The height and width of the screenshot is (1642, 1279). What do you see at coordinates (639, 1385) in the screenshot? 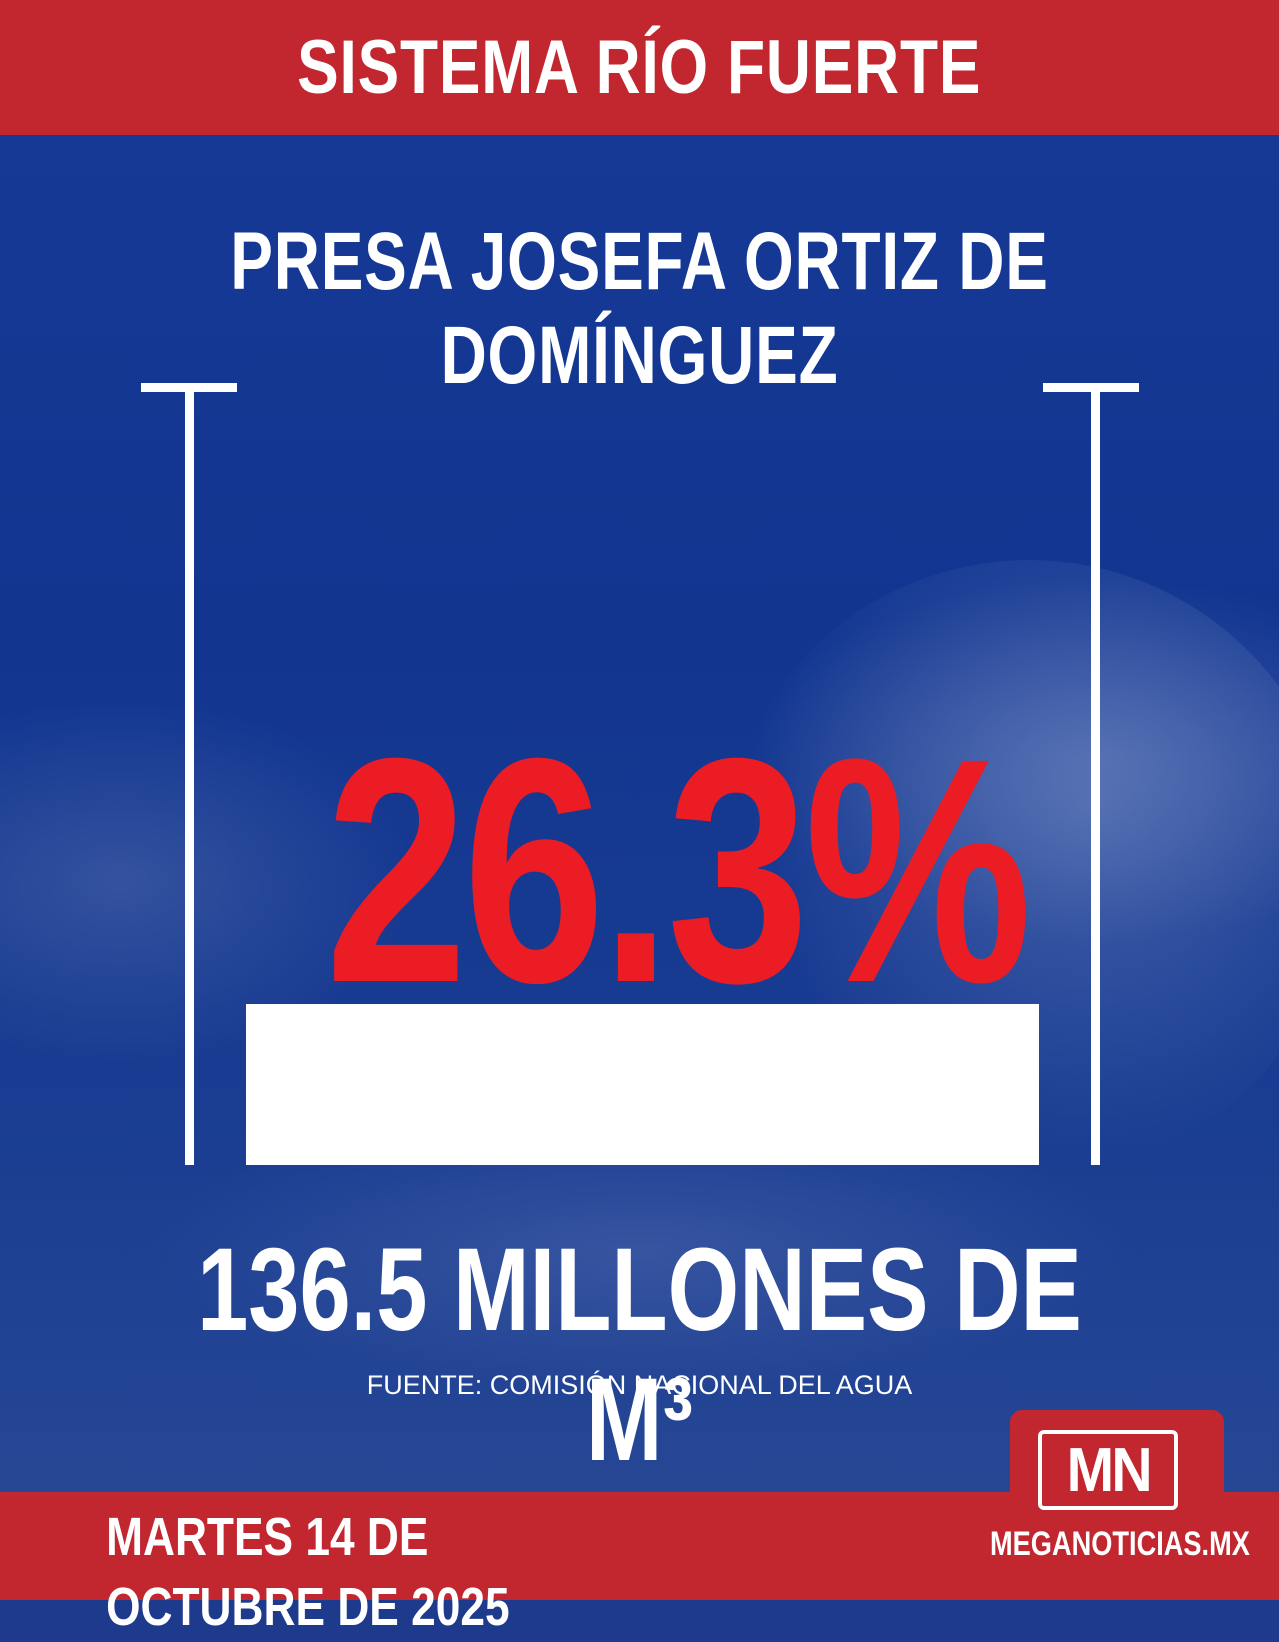
I see `source-credit: FUENTE: COMISIÓN NACIONAL DEL AGUA` at bounding box center [639, 1385].